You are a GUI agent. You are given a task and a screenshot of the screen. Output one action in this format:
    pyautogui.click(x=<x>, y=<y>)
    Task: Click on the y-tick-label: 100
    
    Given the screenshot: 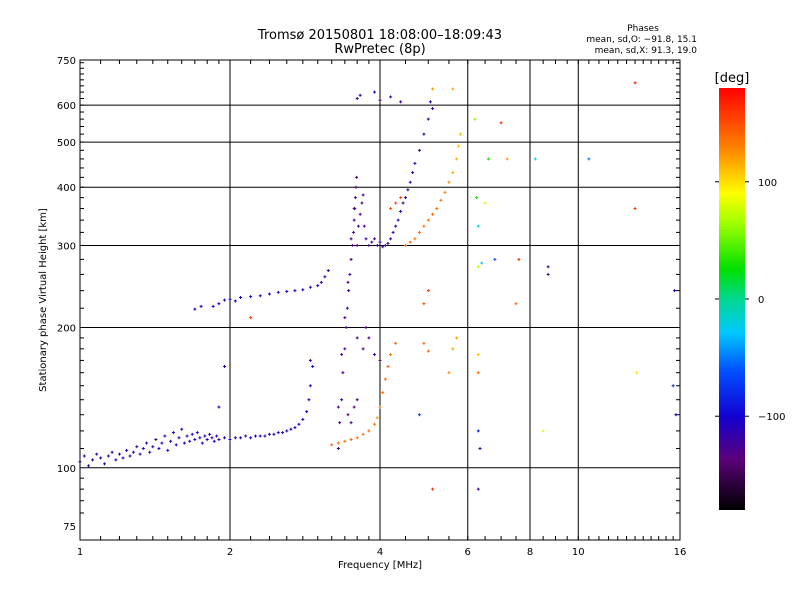 What is the action you would take?
    pyautogui.click(x=66, y=469)
    